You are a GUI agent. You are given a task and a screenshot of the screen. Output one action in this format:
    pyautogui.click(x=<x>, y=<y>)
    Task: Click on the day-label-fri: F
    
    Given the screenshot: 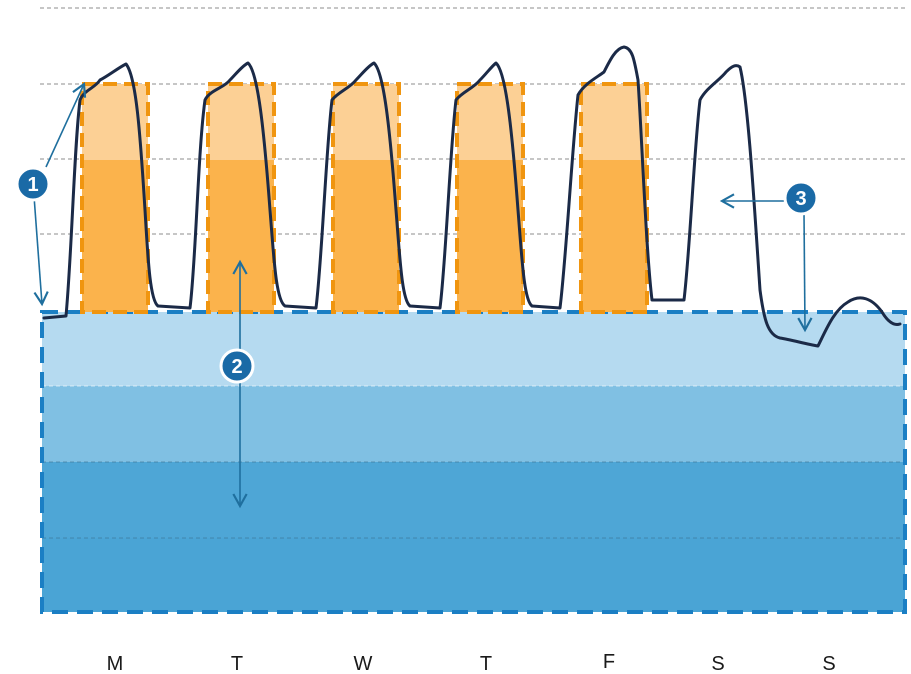 What is the action you would take?
    pyautogui.click(x=609, y=662)
    